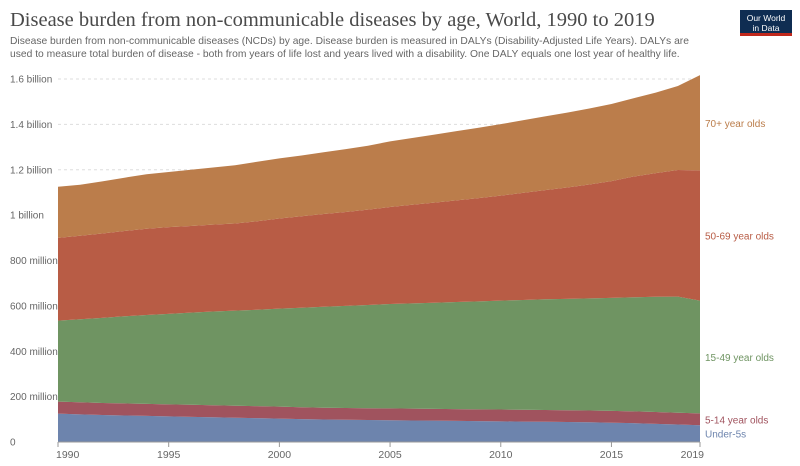 This screenshot has width=800, height=466. I want to click on y-tick-label: 0, so click(13, 443).